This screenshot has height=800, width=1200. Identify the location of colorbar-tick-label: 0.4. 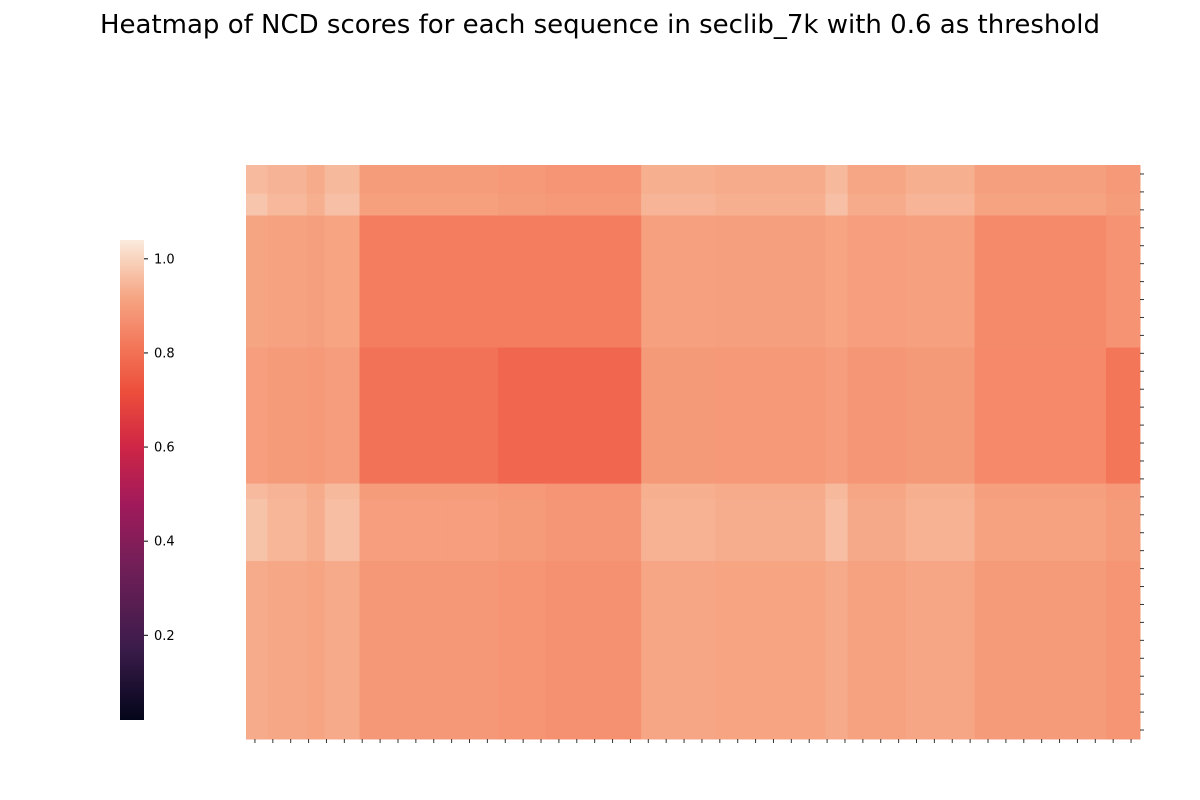
(164, 542).